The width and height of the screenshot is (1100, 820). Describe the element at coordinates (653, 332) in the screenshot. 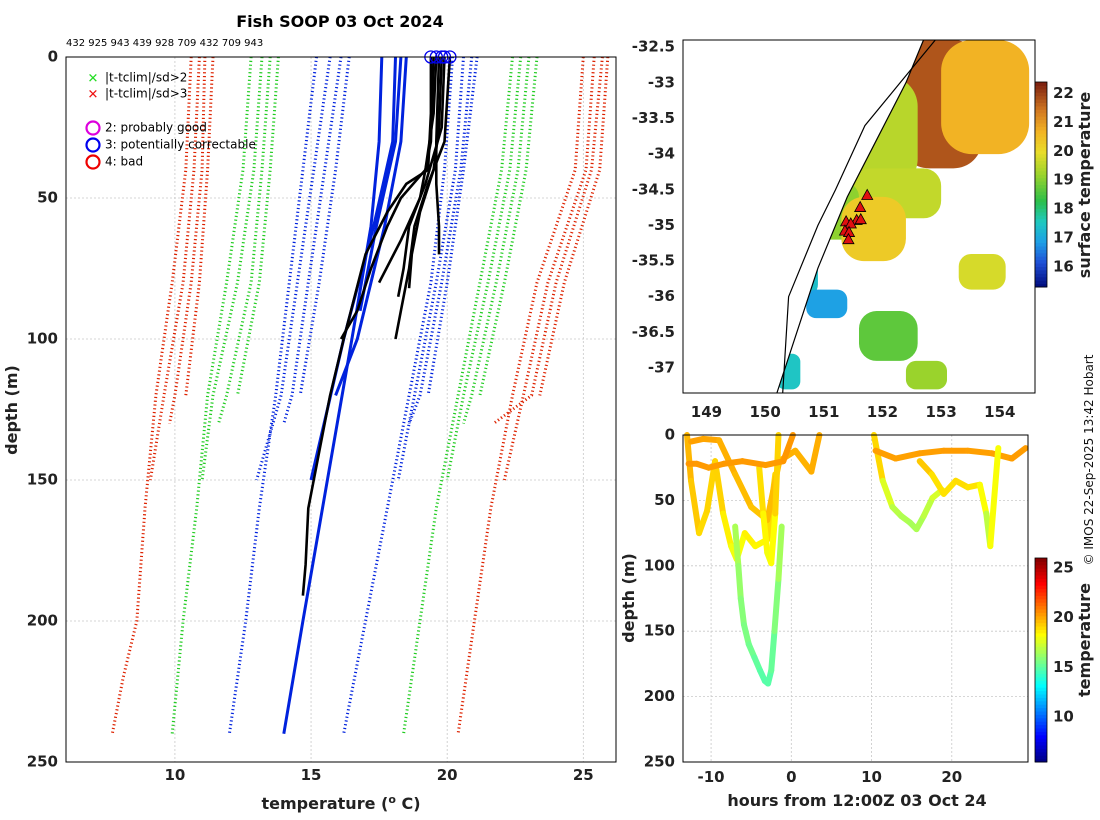

I see `map-ytick-label: -36.5` at that location.